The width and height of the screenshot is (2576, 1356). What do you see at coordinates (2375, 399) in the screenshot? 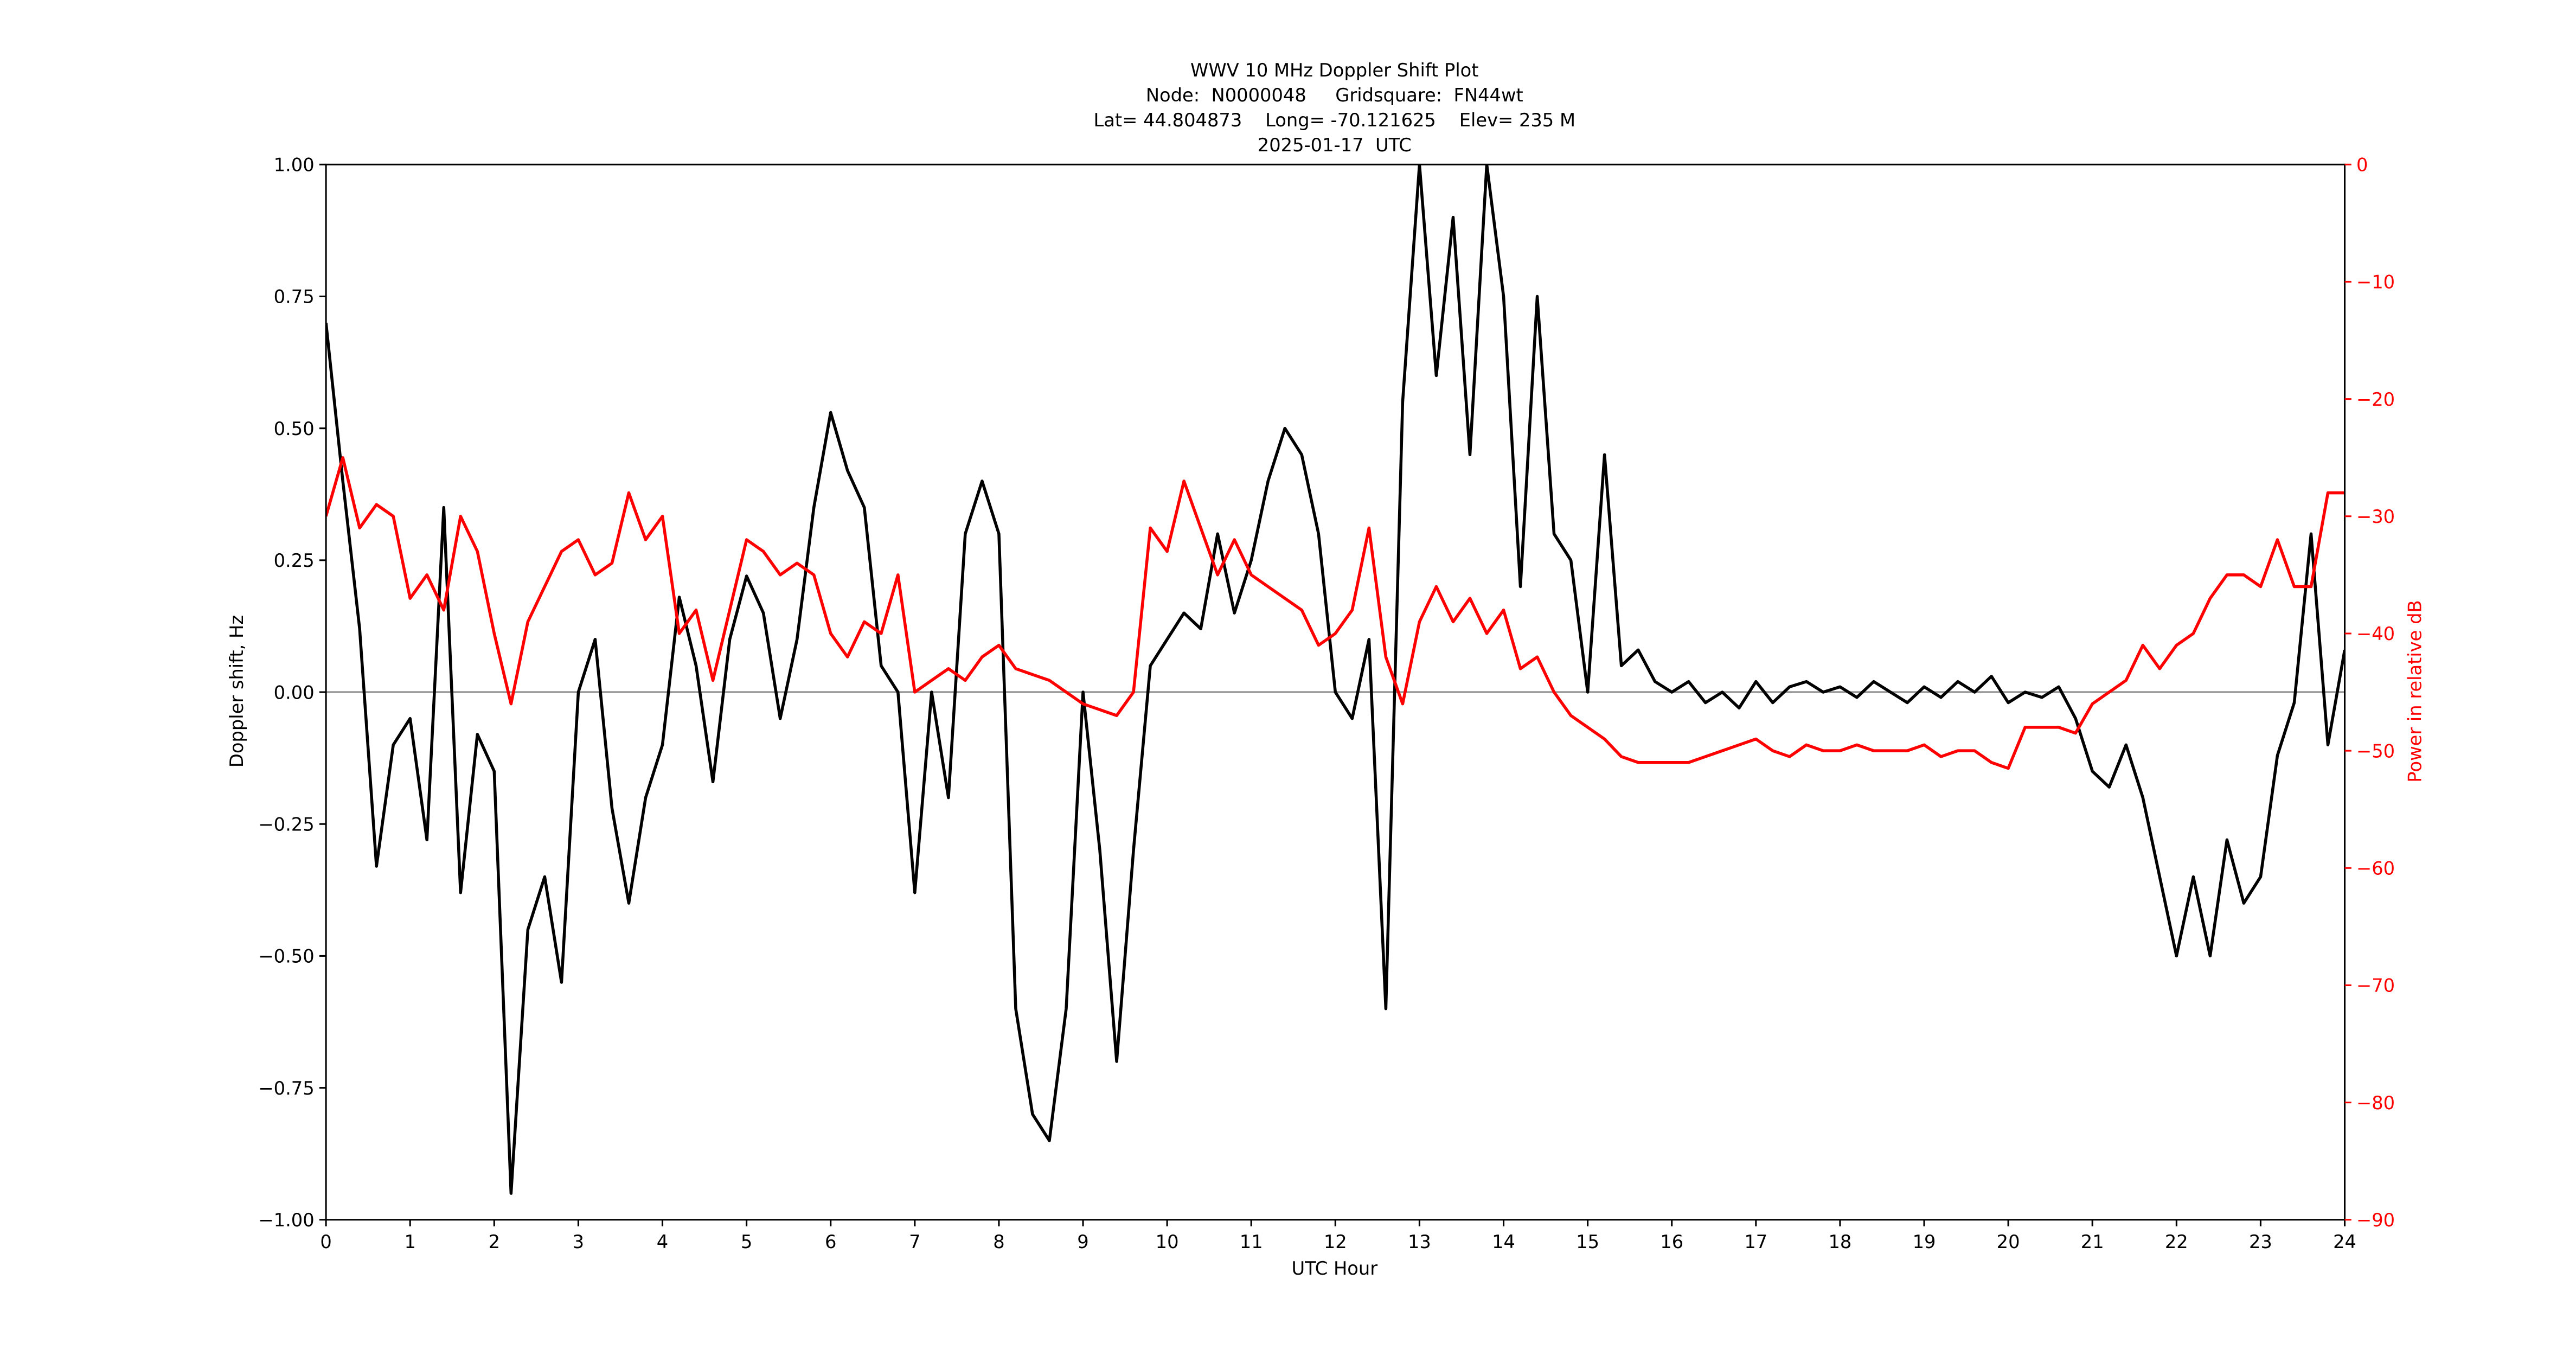
I see `y2-tick-label: −20` at bounding box center [2375, 399].